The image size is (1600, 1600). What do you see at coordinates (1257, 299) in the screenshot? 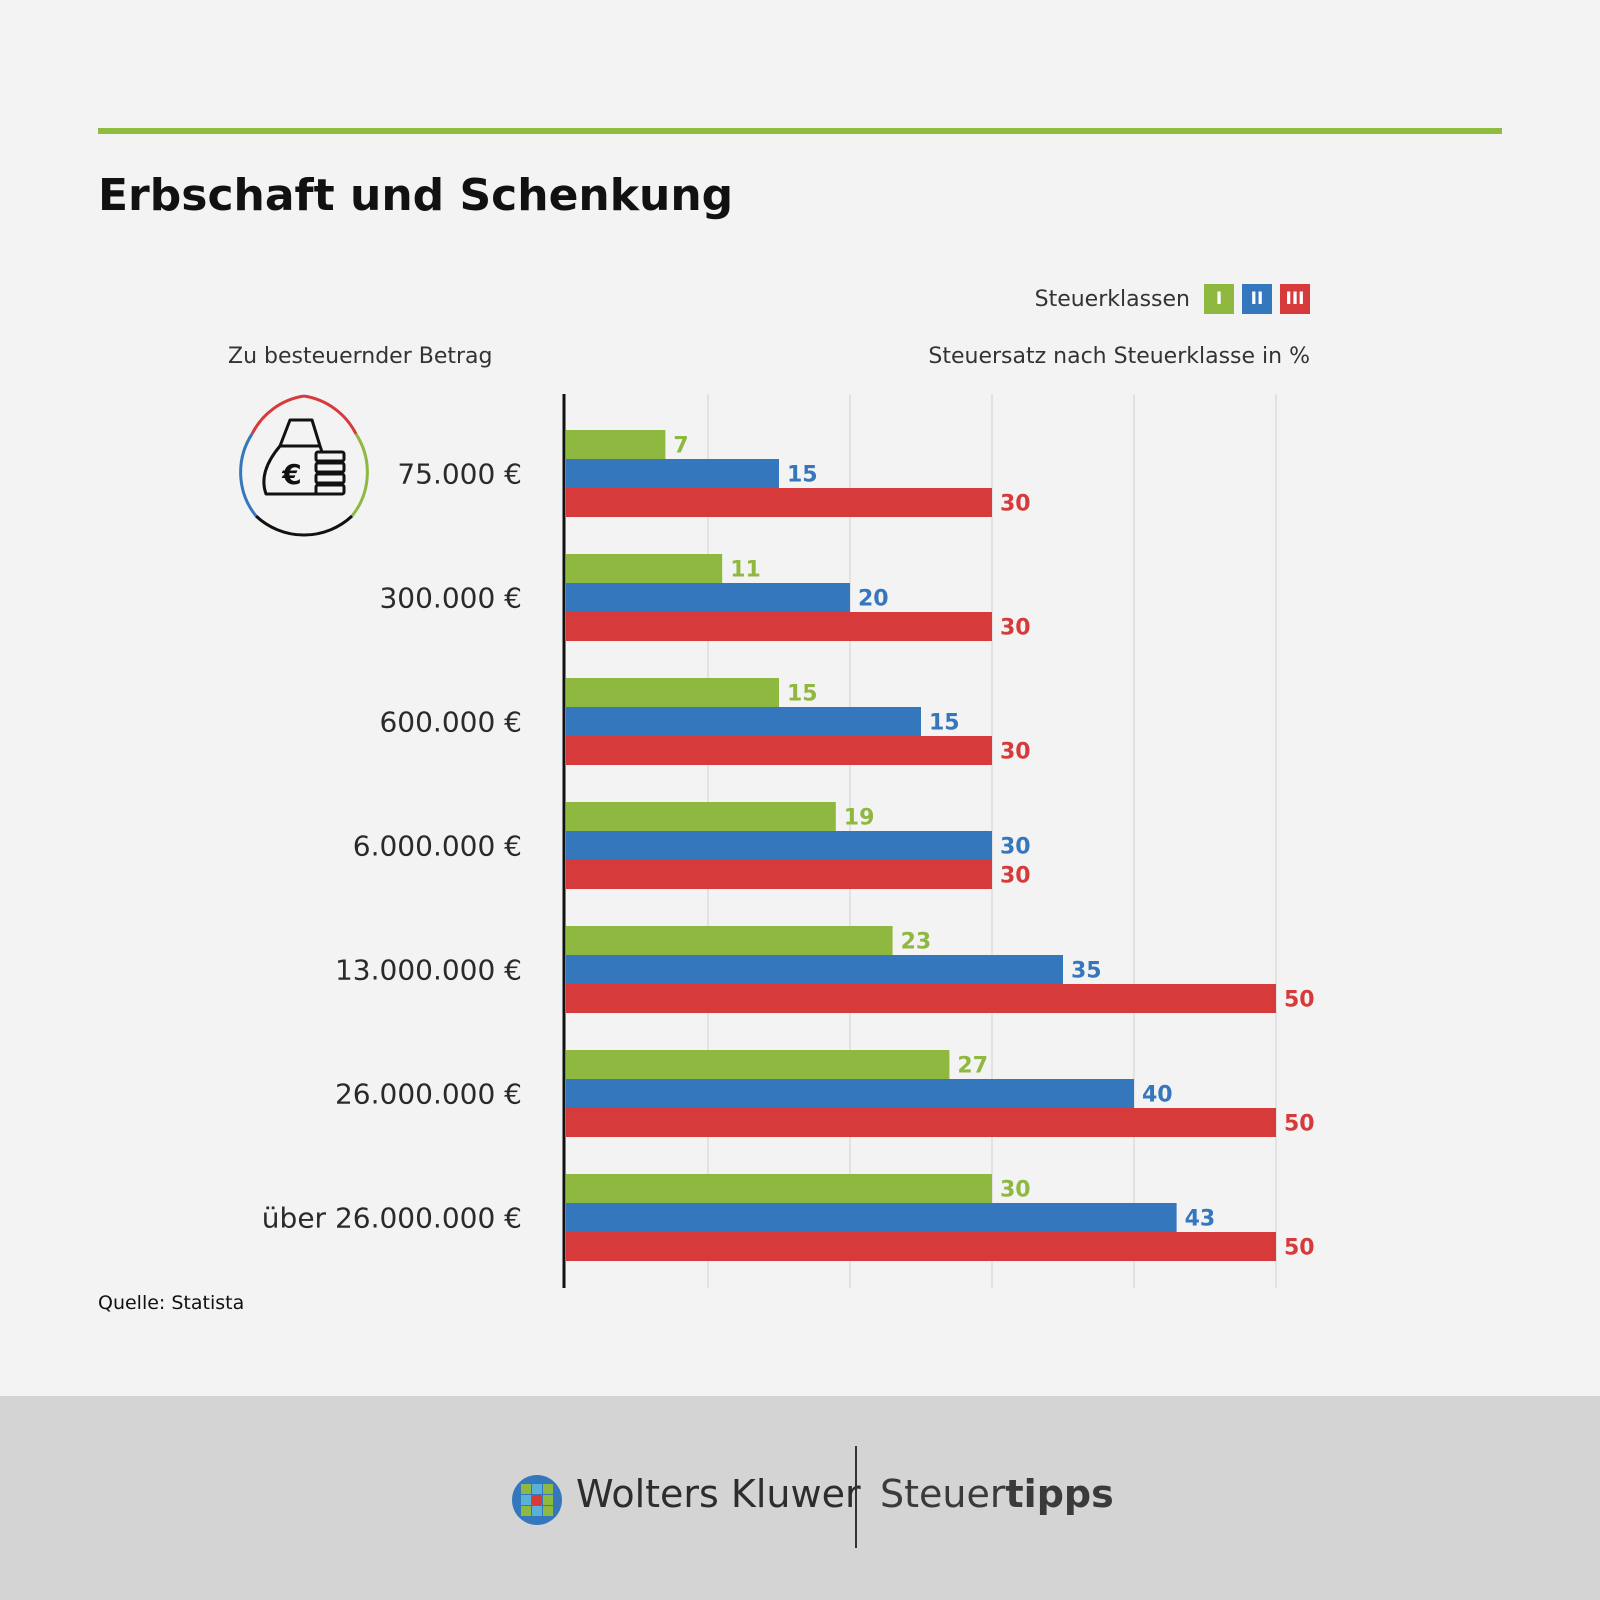
I see `legend-swatch-class-2: II` at bounding box center [1257, 299].